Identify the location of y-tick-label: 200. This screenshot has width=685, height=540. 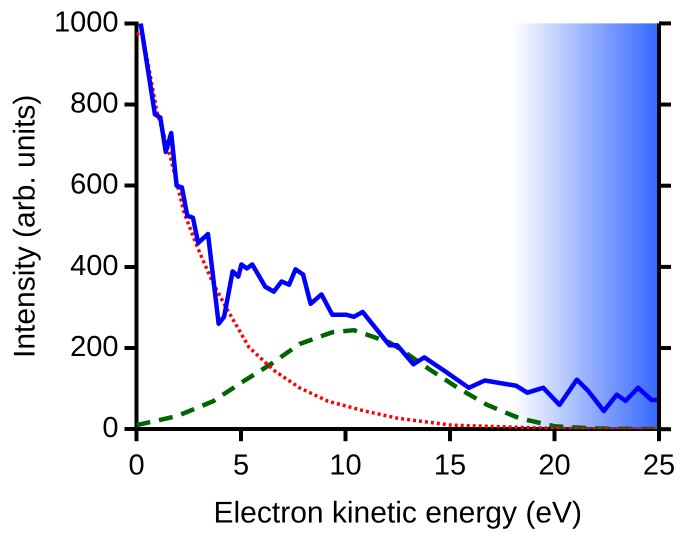
(94, 347).